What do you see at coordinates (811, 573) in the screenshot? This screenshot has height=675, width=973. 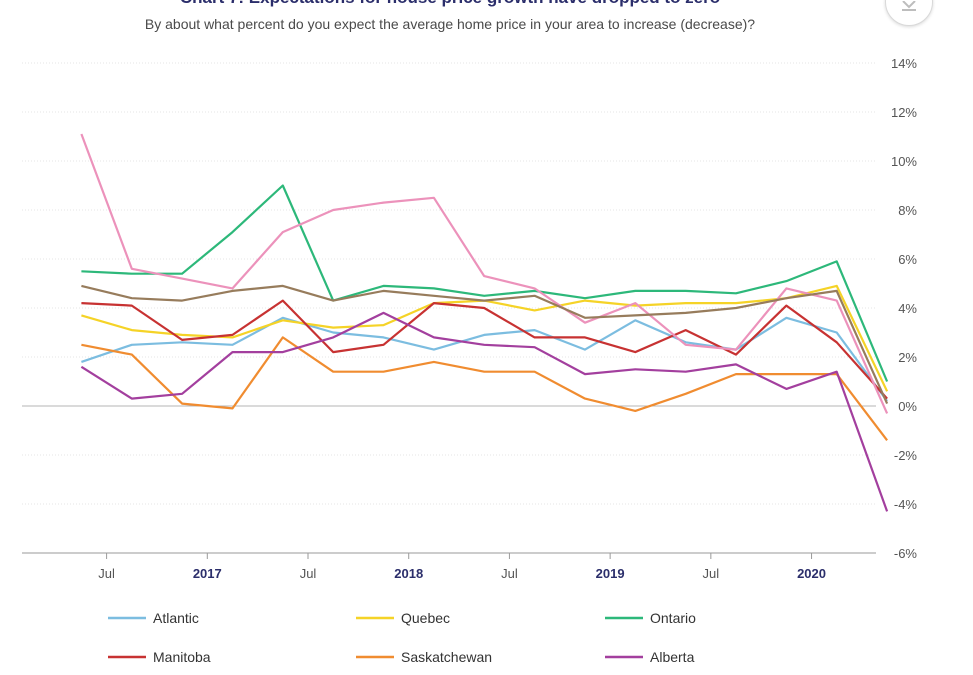 I see `x-tick-label: 2020` at bounding box center [811, 573].